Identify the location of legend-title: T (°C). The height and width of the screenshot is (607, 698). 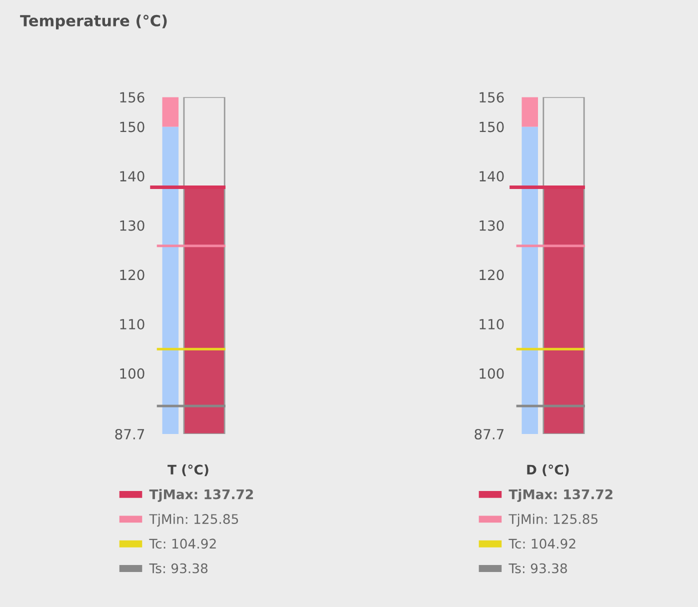
(188, 470).